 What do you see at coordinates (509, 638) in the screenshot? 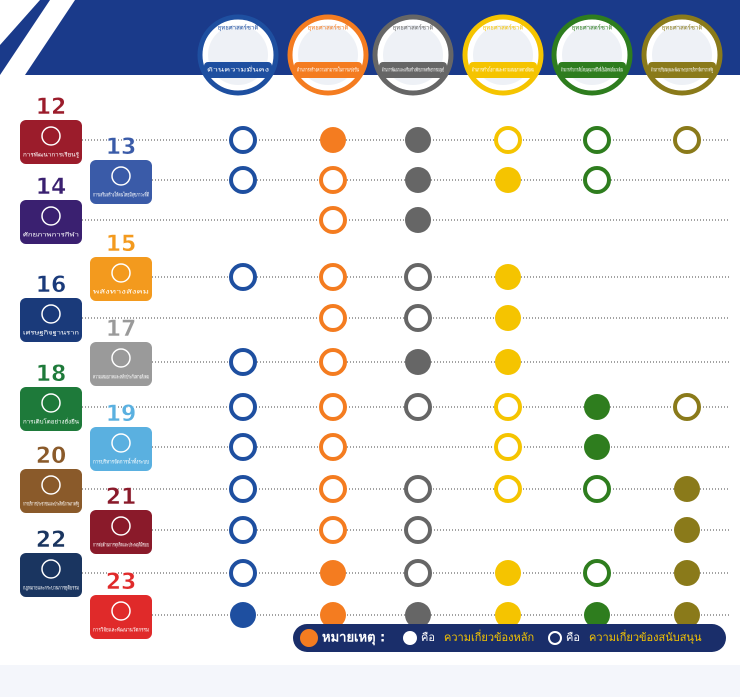
I see `legend-box` at bounding box center [509, 638].